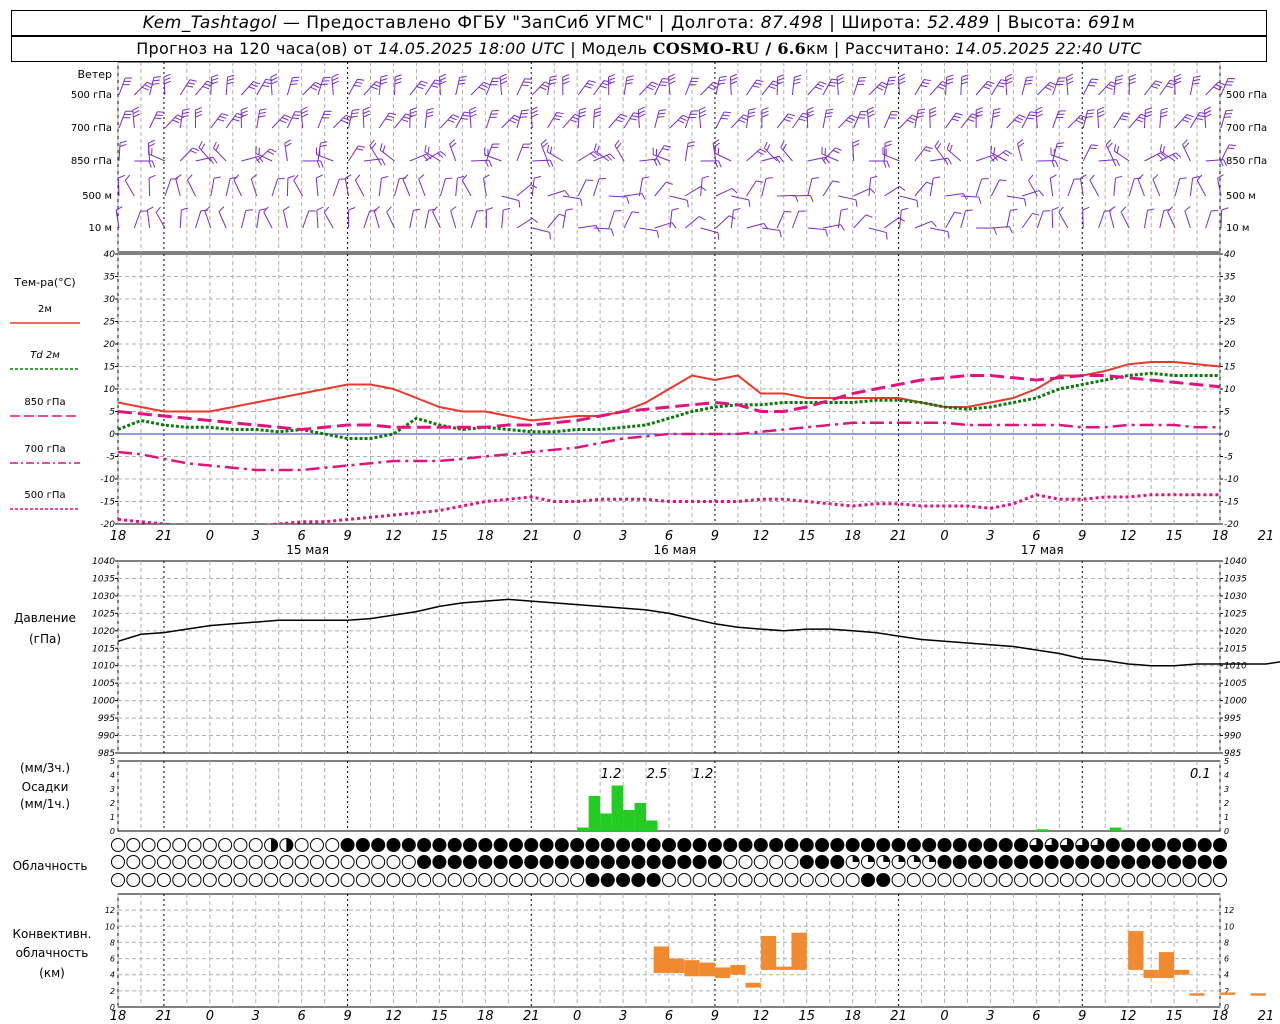  What do you see at coordinates (1230, 345) in the screenshot?
I see `temp-ytick-right: 20` at bounding box center [1230, 345].